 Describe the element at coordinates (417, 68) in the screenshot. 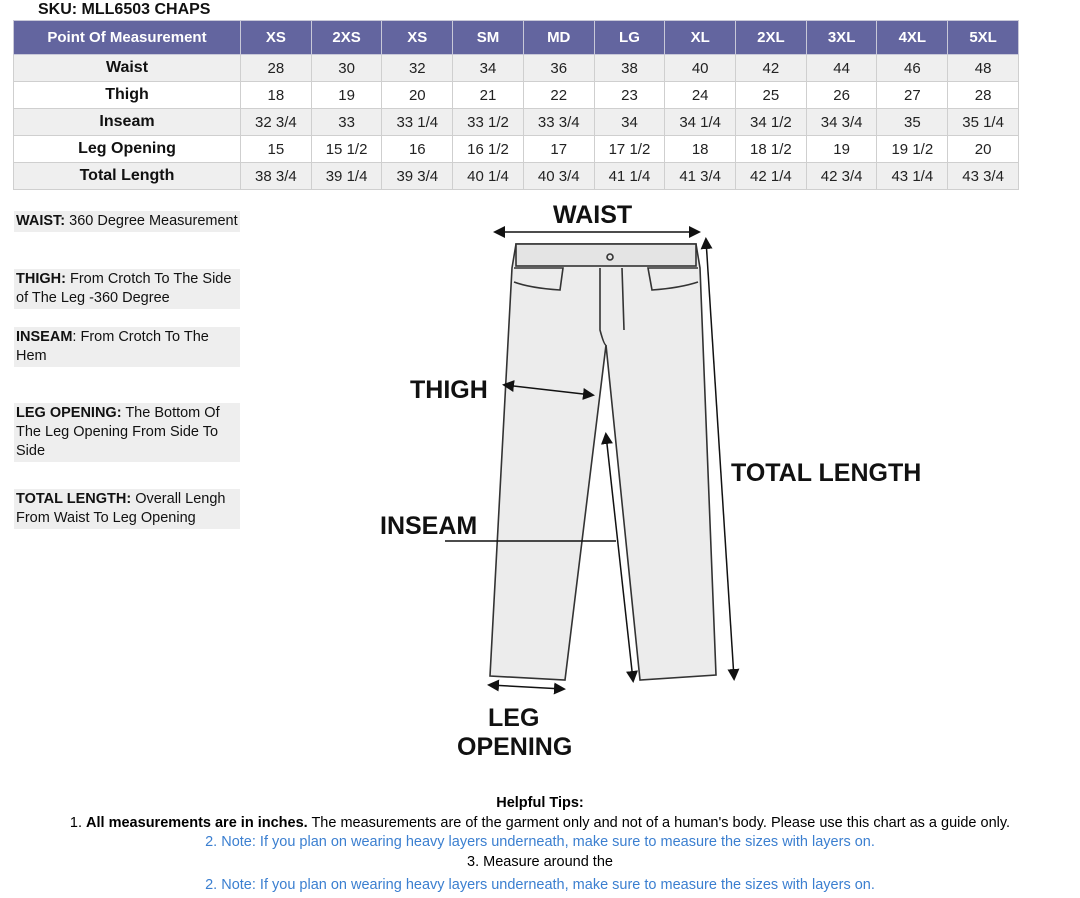

I see `table-cell: 32` at that location.